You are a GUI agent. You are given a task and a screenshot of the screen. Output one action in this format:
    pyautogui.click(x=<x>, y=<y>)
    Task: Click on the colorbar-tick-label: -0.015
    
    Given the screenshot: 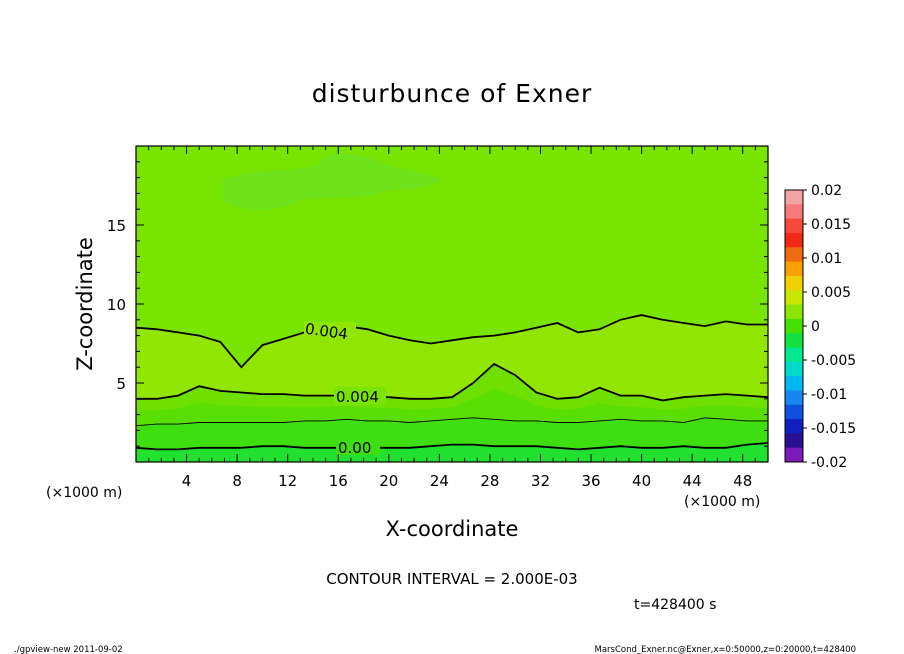 What is the action you would take?
    pyautogui.click(x=833, y=429)
    